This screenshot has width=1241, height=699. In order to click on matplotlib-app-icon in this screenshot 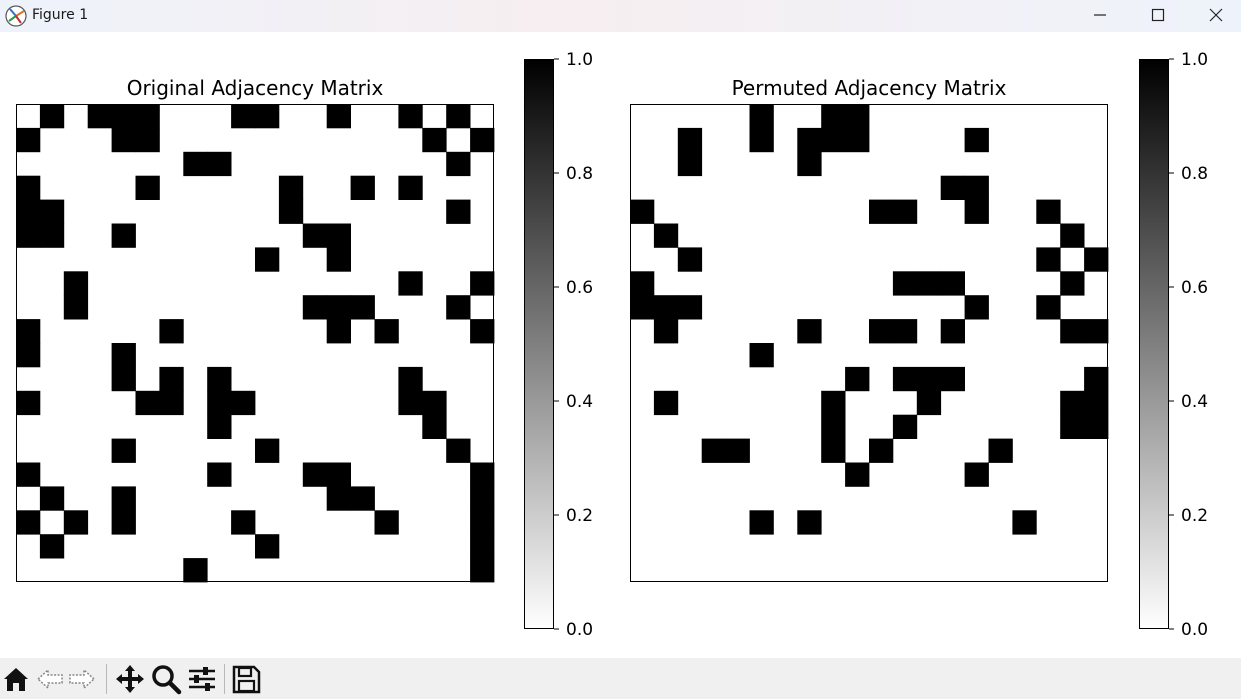, I will do `click(16, 16)`.